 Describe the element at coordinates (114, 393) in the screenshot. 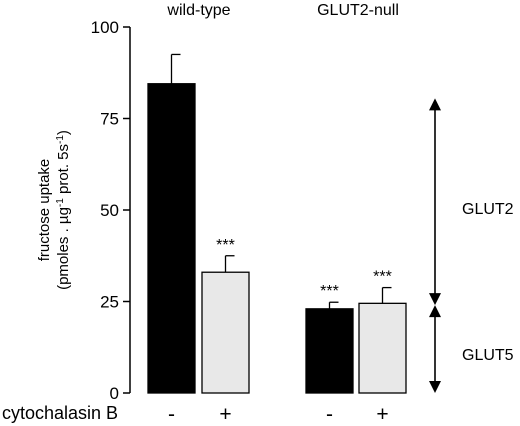

I see `y-tick-label: 0` at that location.